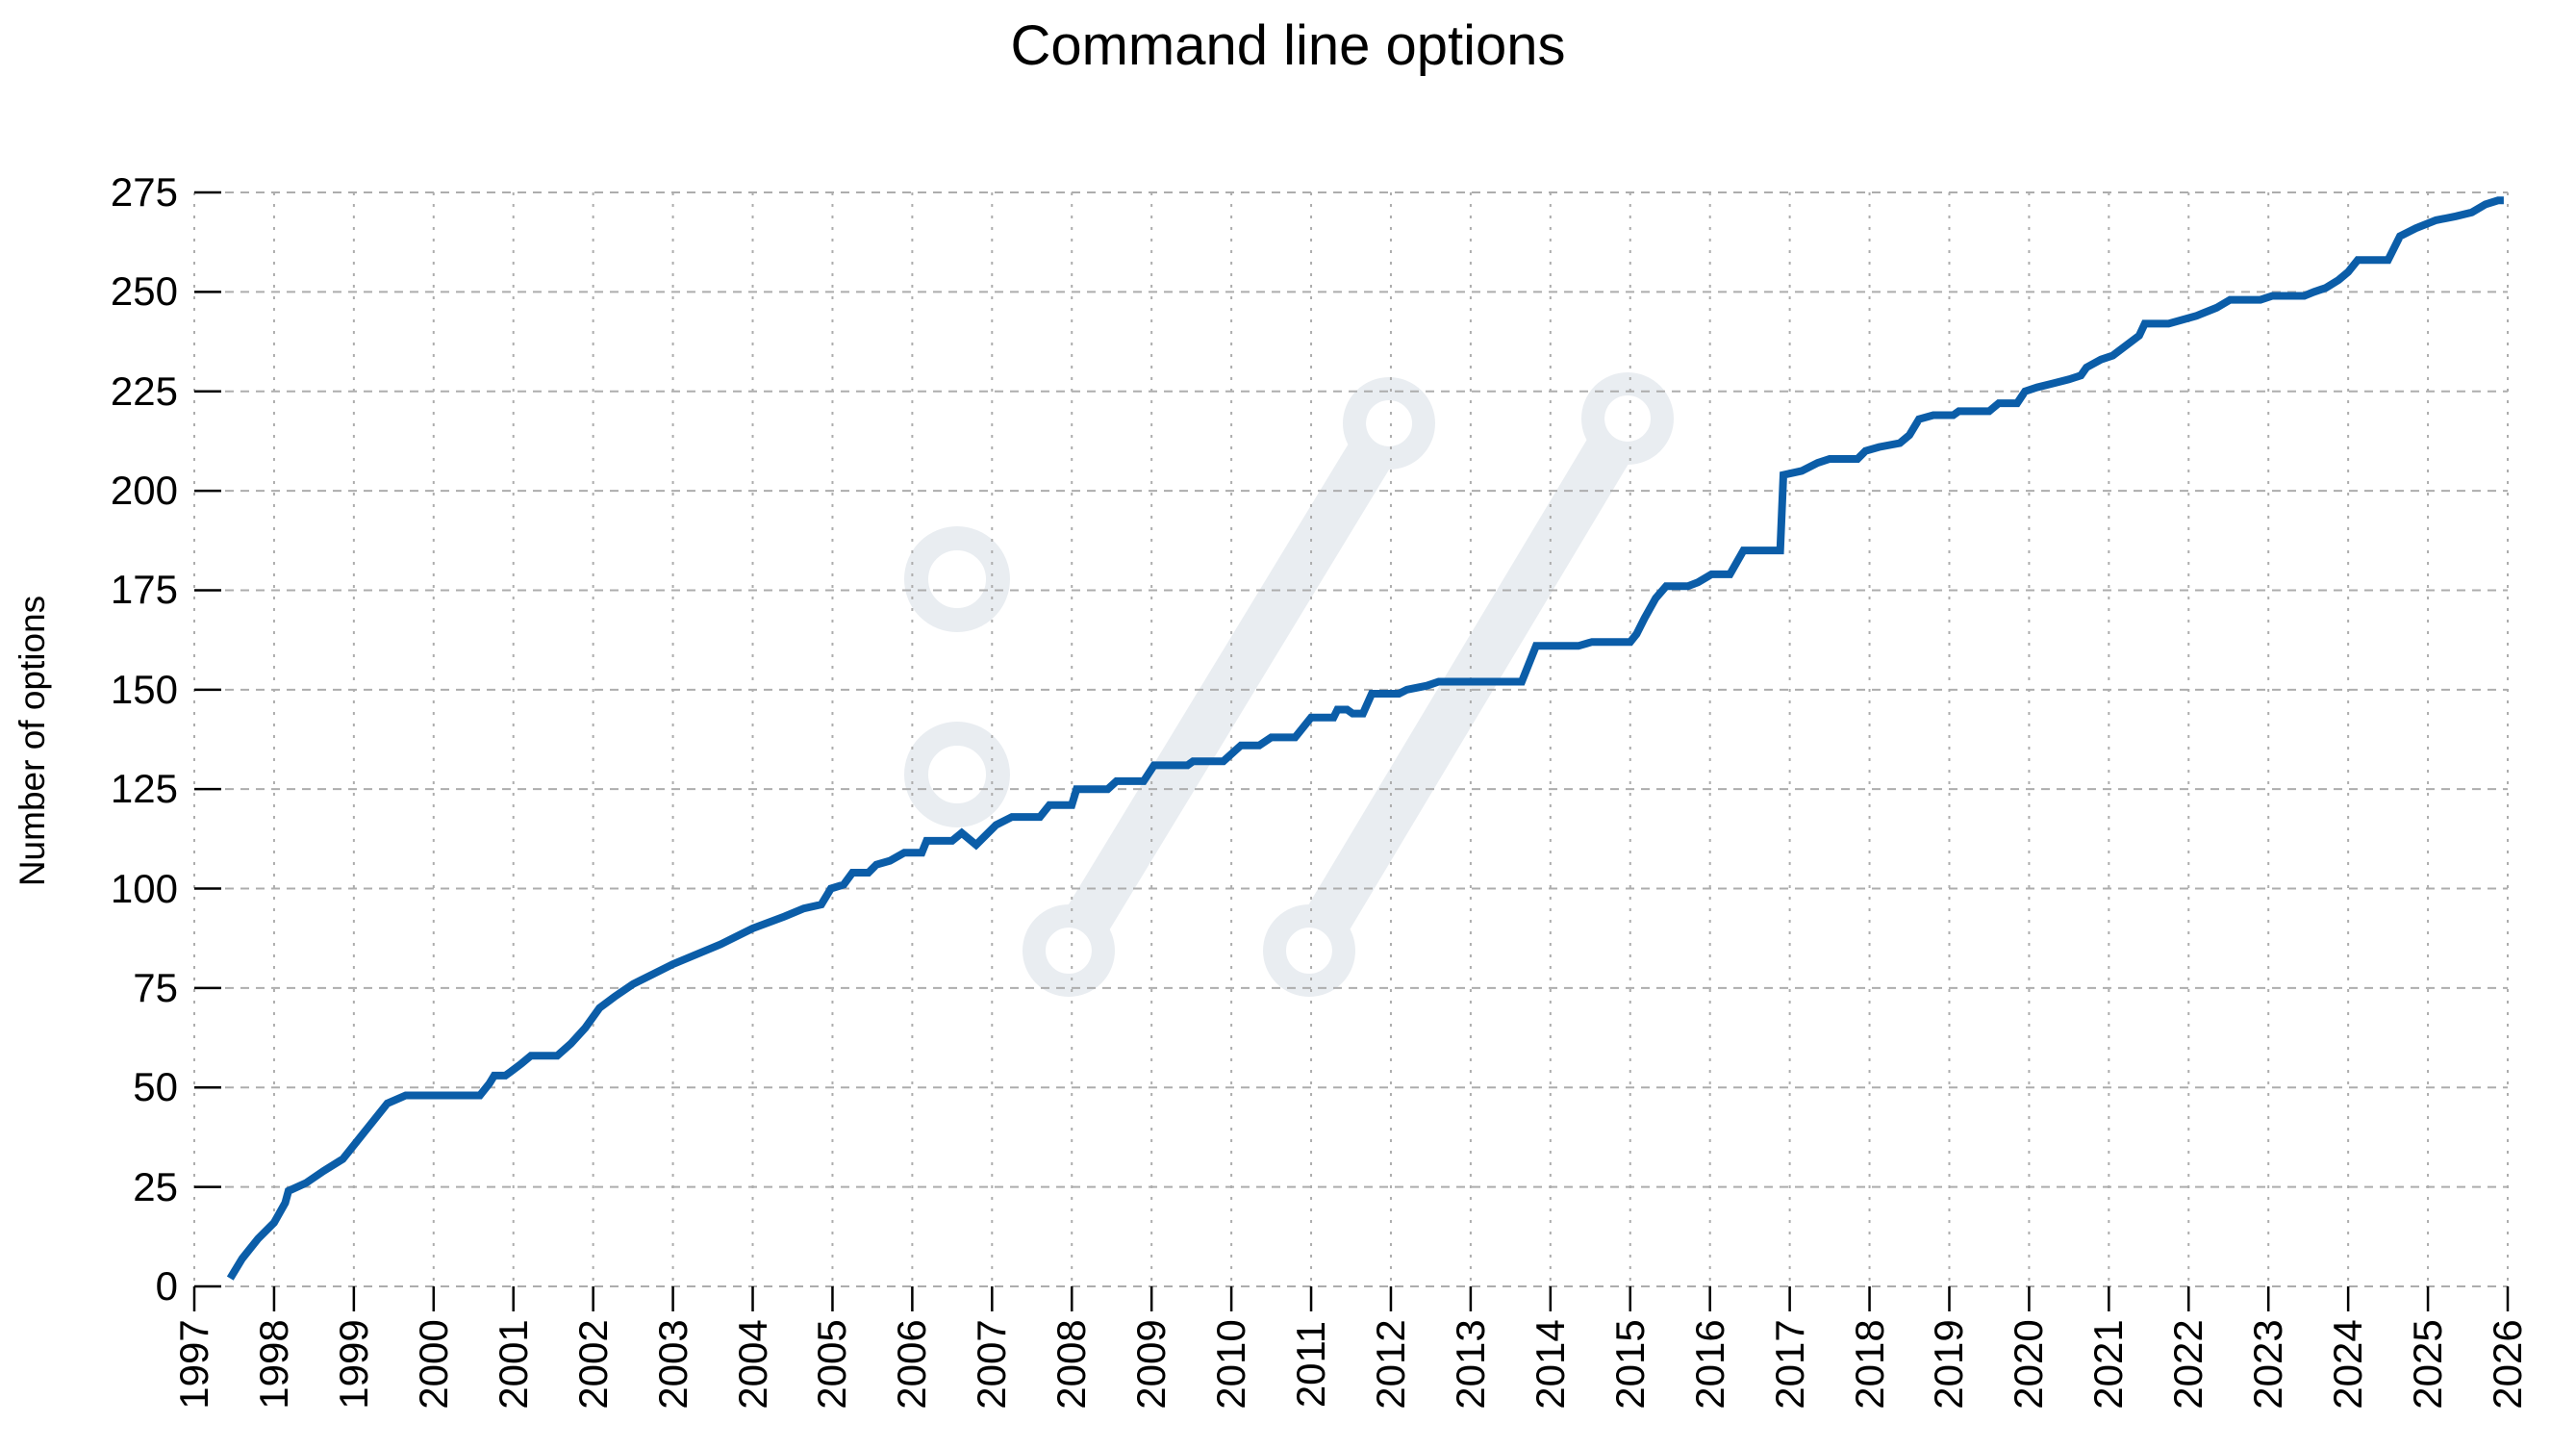 This screenshot has height=1449, width=2576. What do you see at coordinates (832, 1364) in the screenshot?
I see `x-tick-label: 2005` at bounding box center [832, 1364].